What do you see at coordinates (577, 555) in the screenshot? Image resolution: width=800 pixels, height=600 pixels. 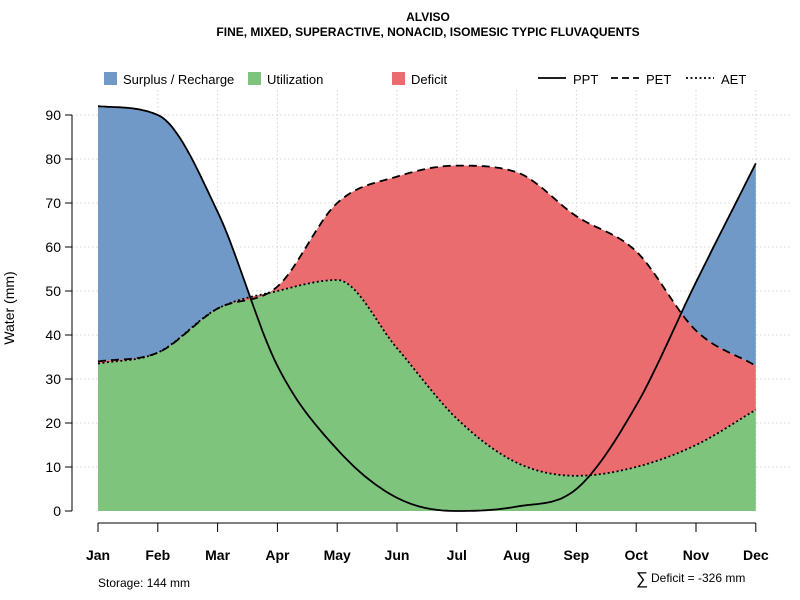 I see `x-tick-label-sep: Sep` at bounding box center [577, 555].